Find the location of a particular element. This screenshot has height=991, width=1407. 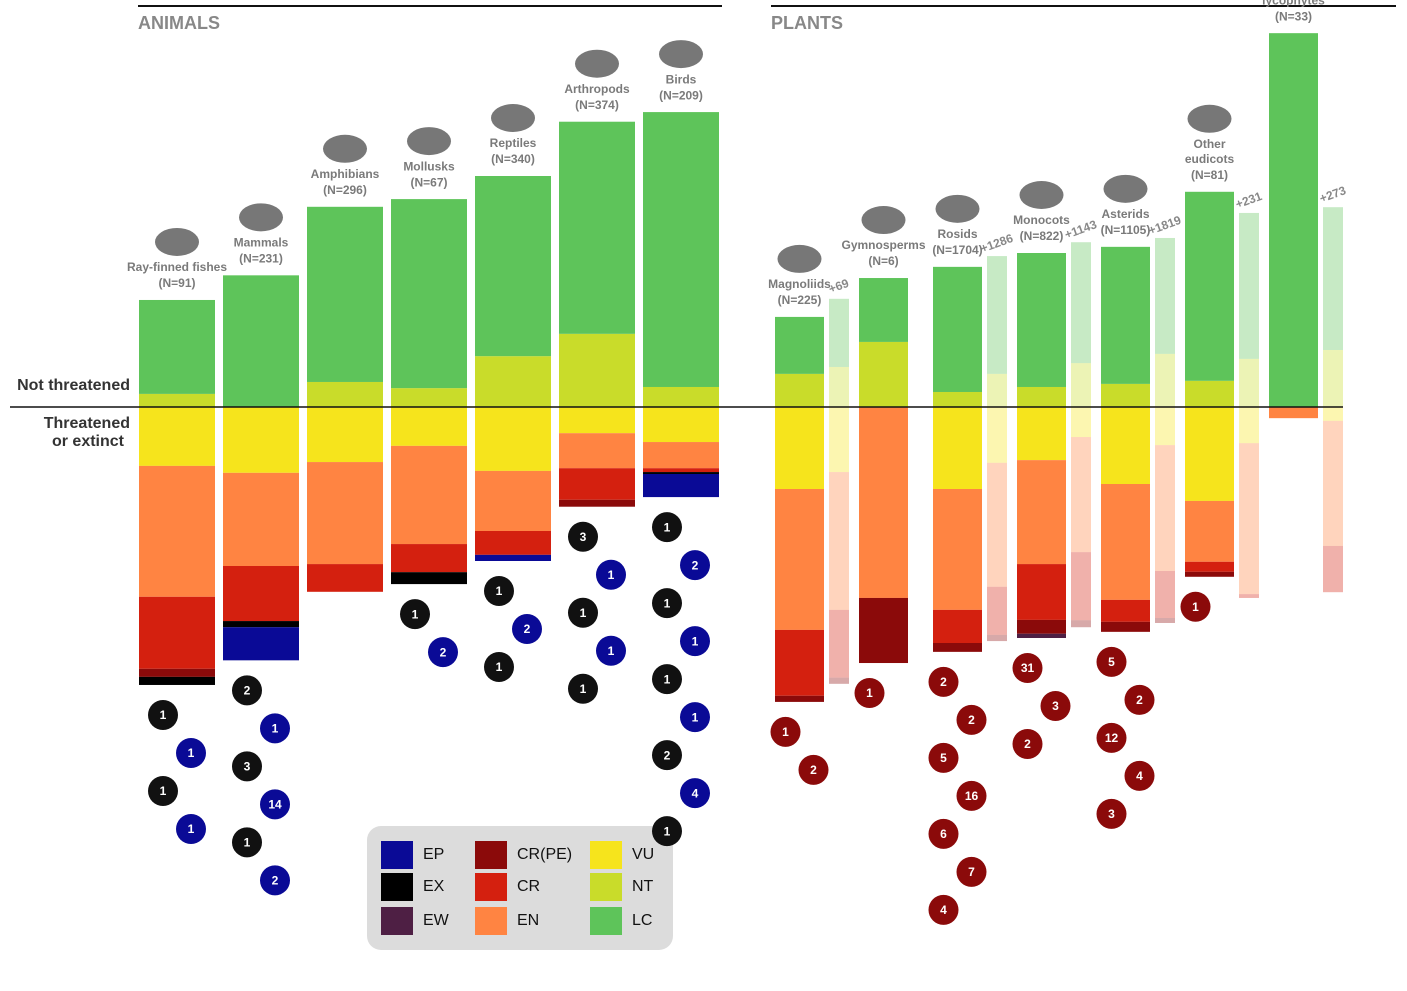

group-n: (N=91) is located at coordinates (176, 283).